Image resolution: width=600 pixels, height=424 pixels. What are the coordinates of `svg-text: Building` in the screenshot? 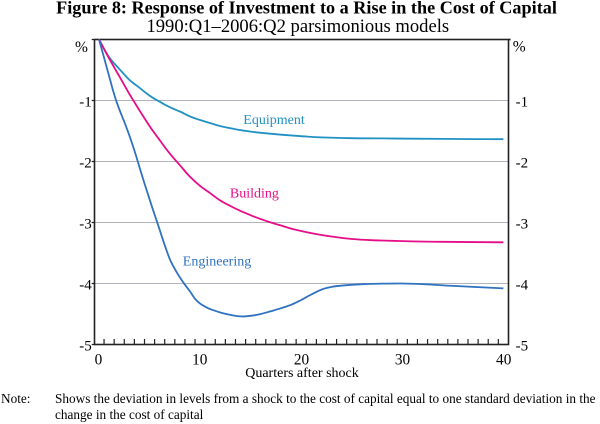 It's located at (254, 193).